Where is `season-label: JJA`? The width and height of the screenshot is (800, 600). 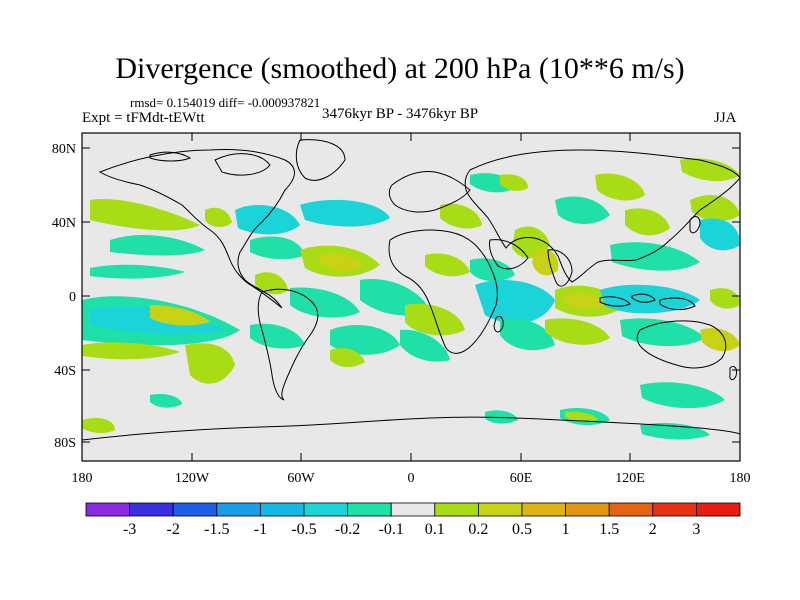
season-label: JJA is located at coordinates (725, 118).